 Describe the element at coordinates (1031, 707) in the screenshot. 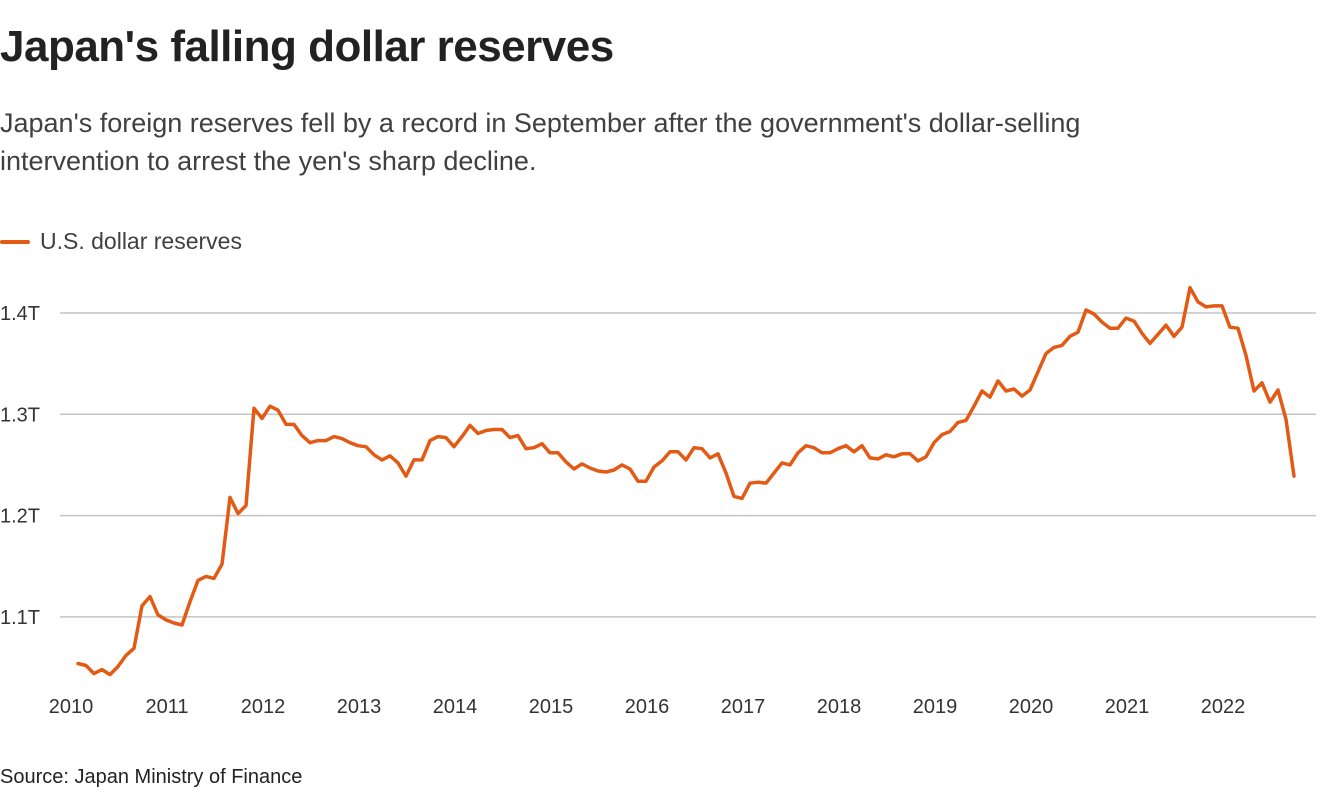

I see `x-tick-label: 2020` at that location.